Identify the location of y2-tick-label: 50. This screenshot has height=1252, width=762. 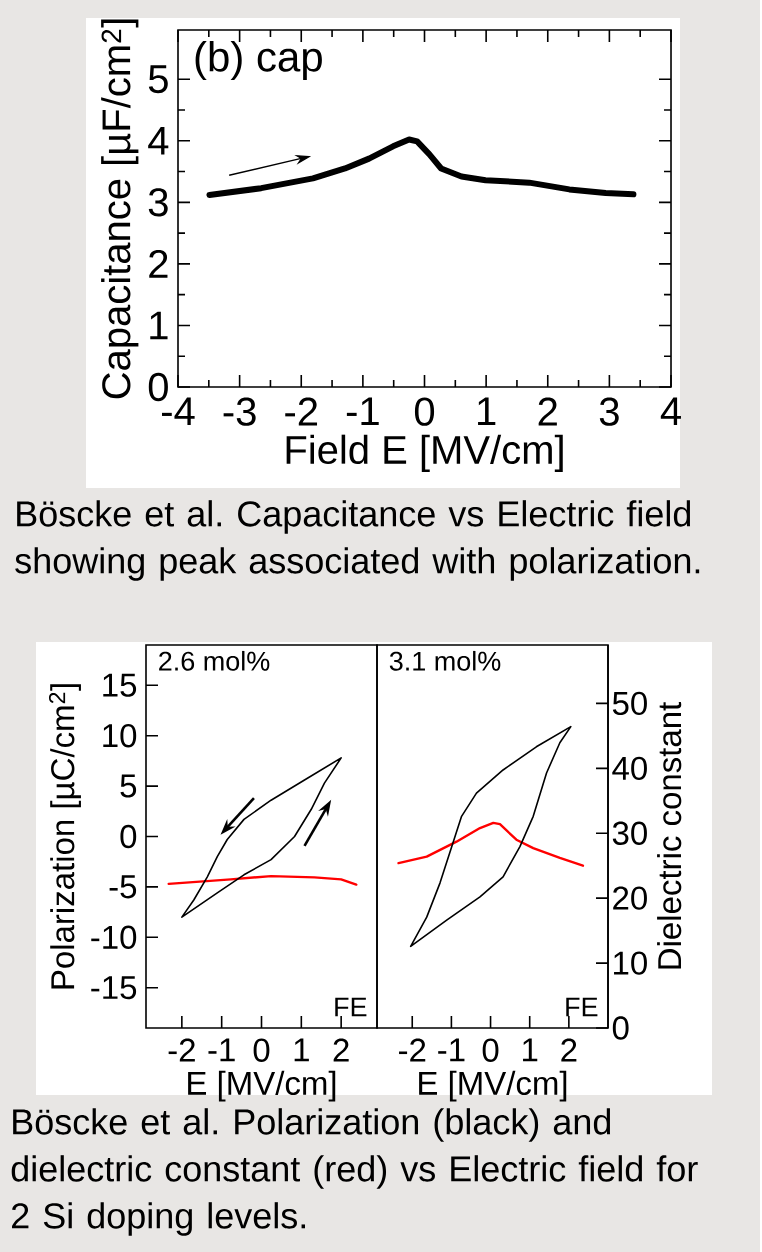
(629, 703).